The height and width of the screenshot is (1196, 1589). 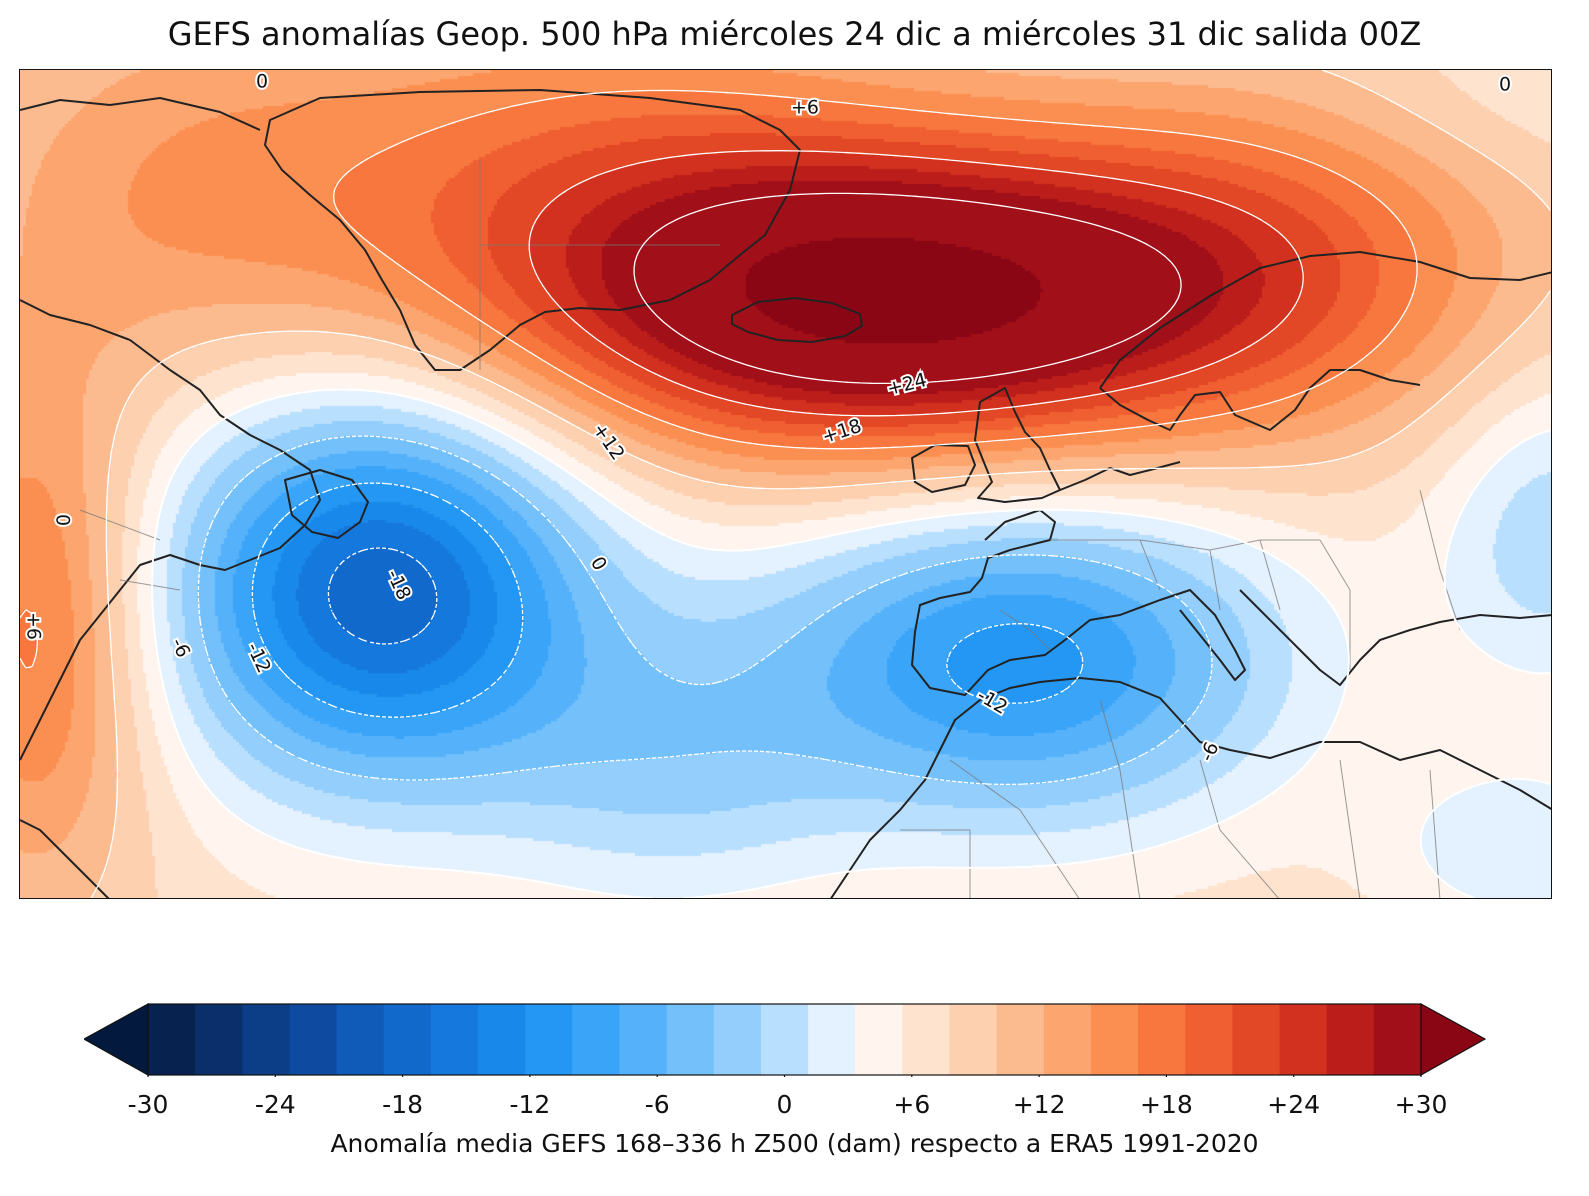 What do you see at coordinates (326, 504) in the screenshot?
I see `newfoundland-coast` at bounding box center [326, 504].